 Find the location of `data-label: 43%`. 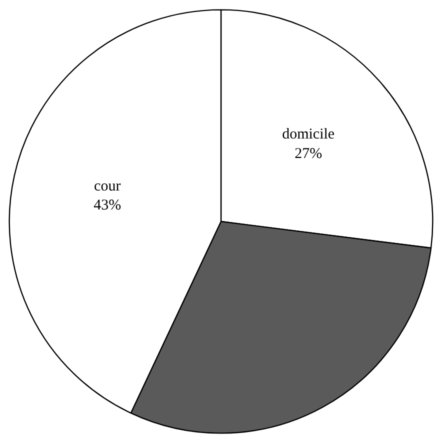

data-label: 43% is located at coordinates (108, 206).